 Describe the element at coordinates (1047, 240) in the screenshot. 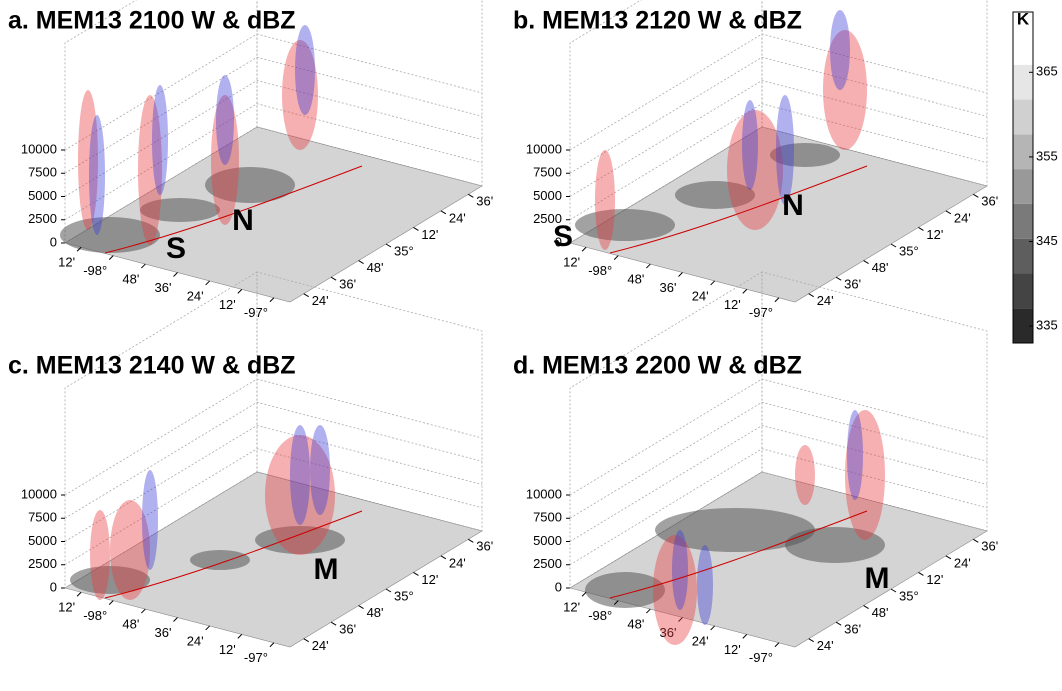

I see `colorbar-tick-label: 345` at that location.